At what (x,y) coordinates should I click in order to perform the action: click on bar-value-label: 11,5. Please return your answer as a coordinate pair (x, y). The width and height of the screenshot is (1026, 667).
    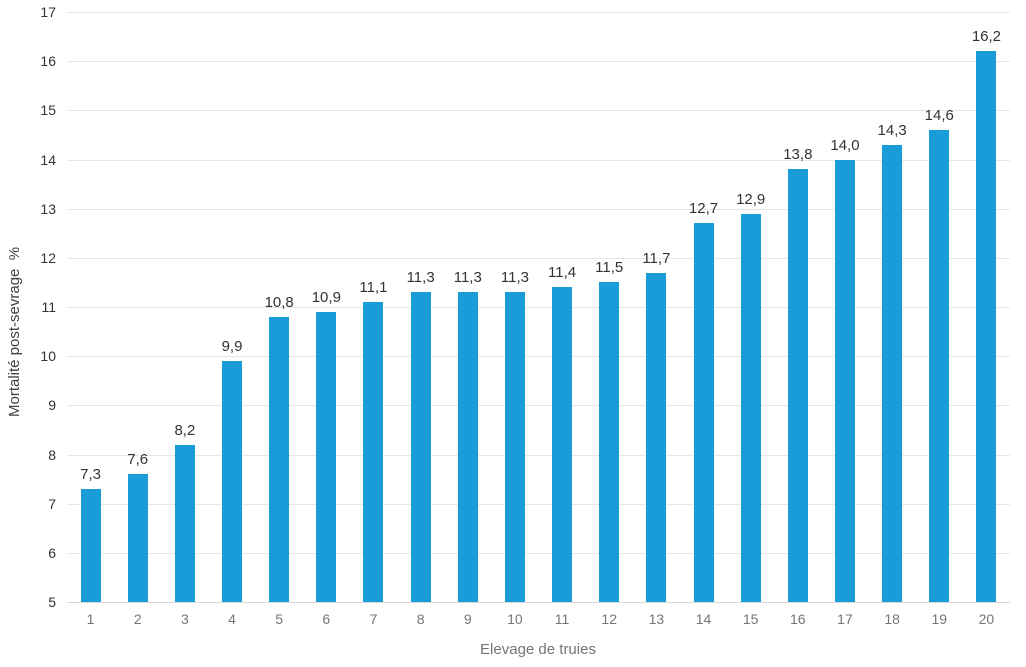
    Looking at the image, I should click on (609, 268).